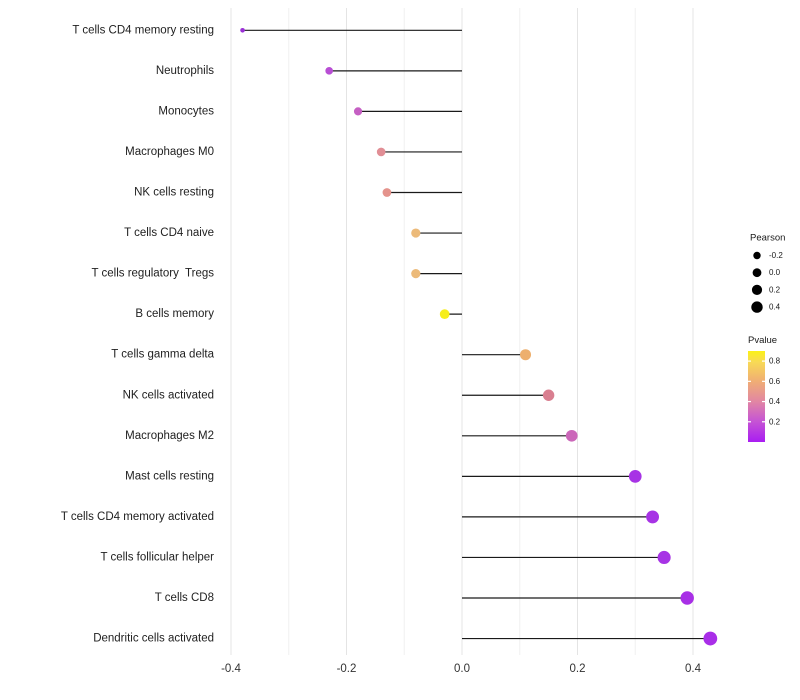 The image size is (800, 700). I want to click on category-label: T cells gamma delta, so click(162, 355).